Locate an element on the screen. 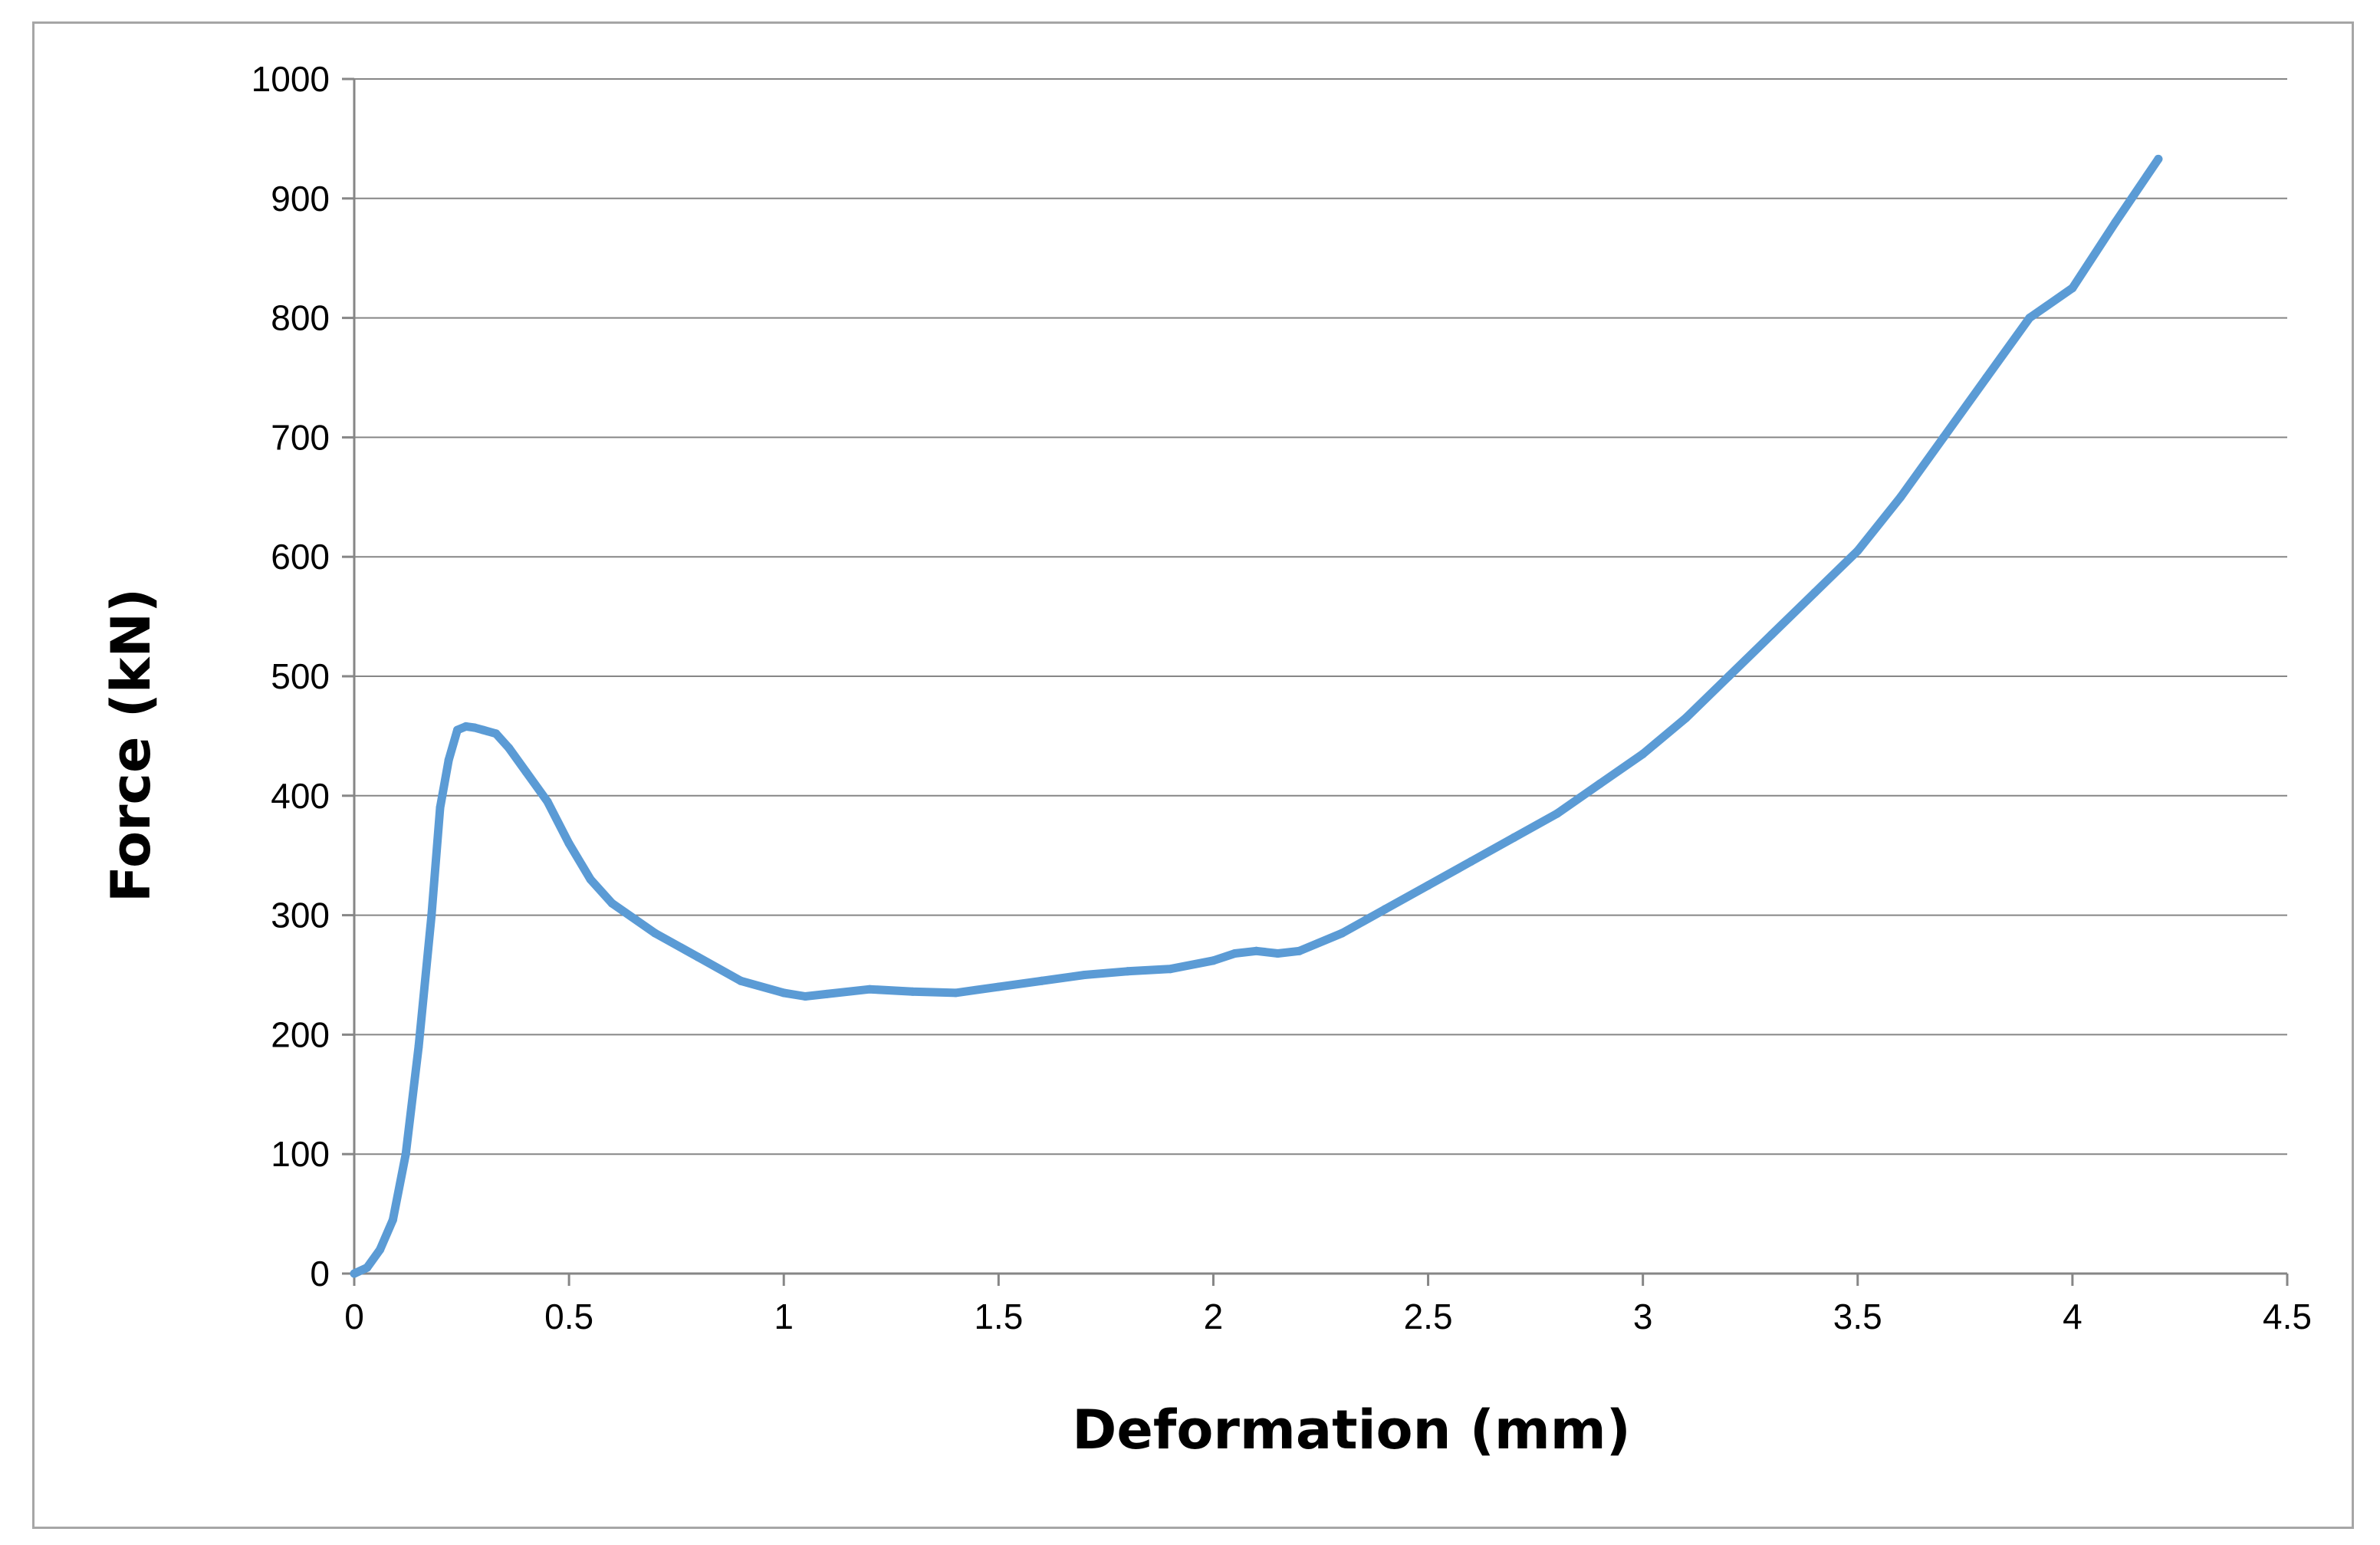 The image size is (2380, 1545). x-tick-label: 3 is located at coordinates (1643, 1316).